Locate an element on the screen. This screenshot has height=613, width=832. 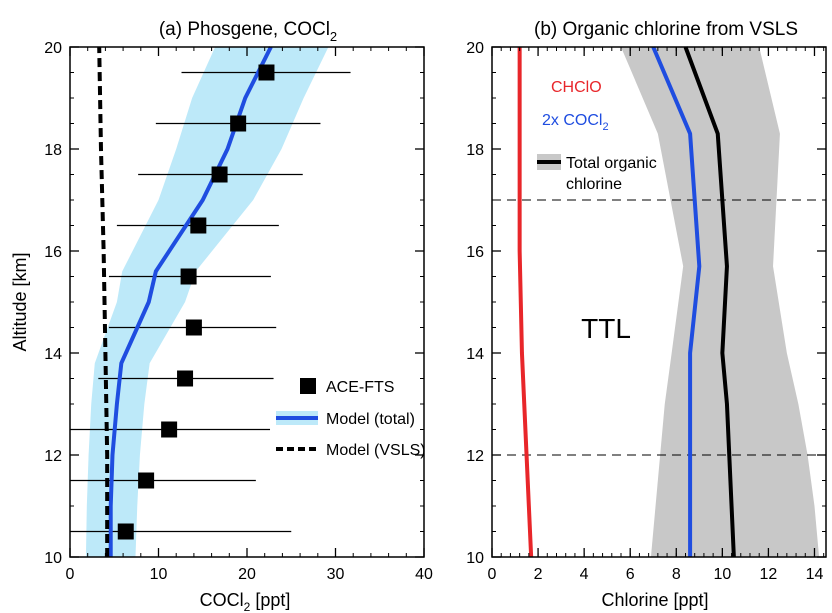
legend-total-organic-label-line2: chlorine is located at coordinates (594, 184).